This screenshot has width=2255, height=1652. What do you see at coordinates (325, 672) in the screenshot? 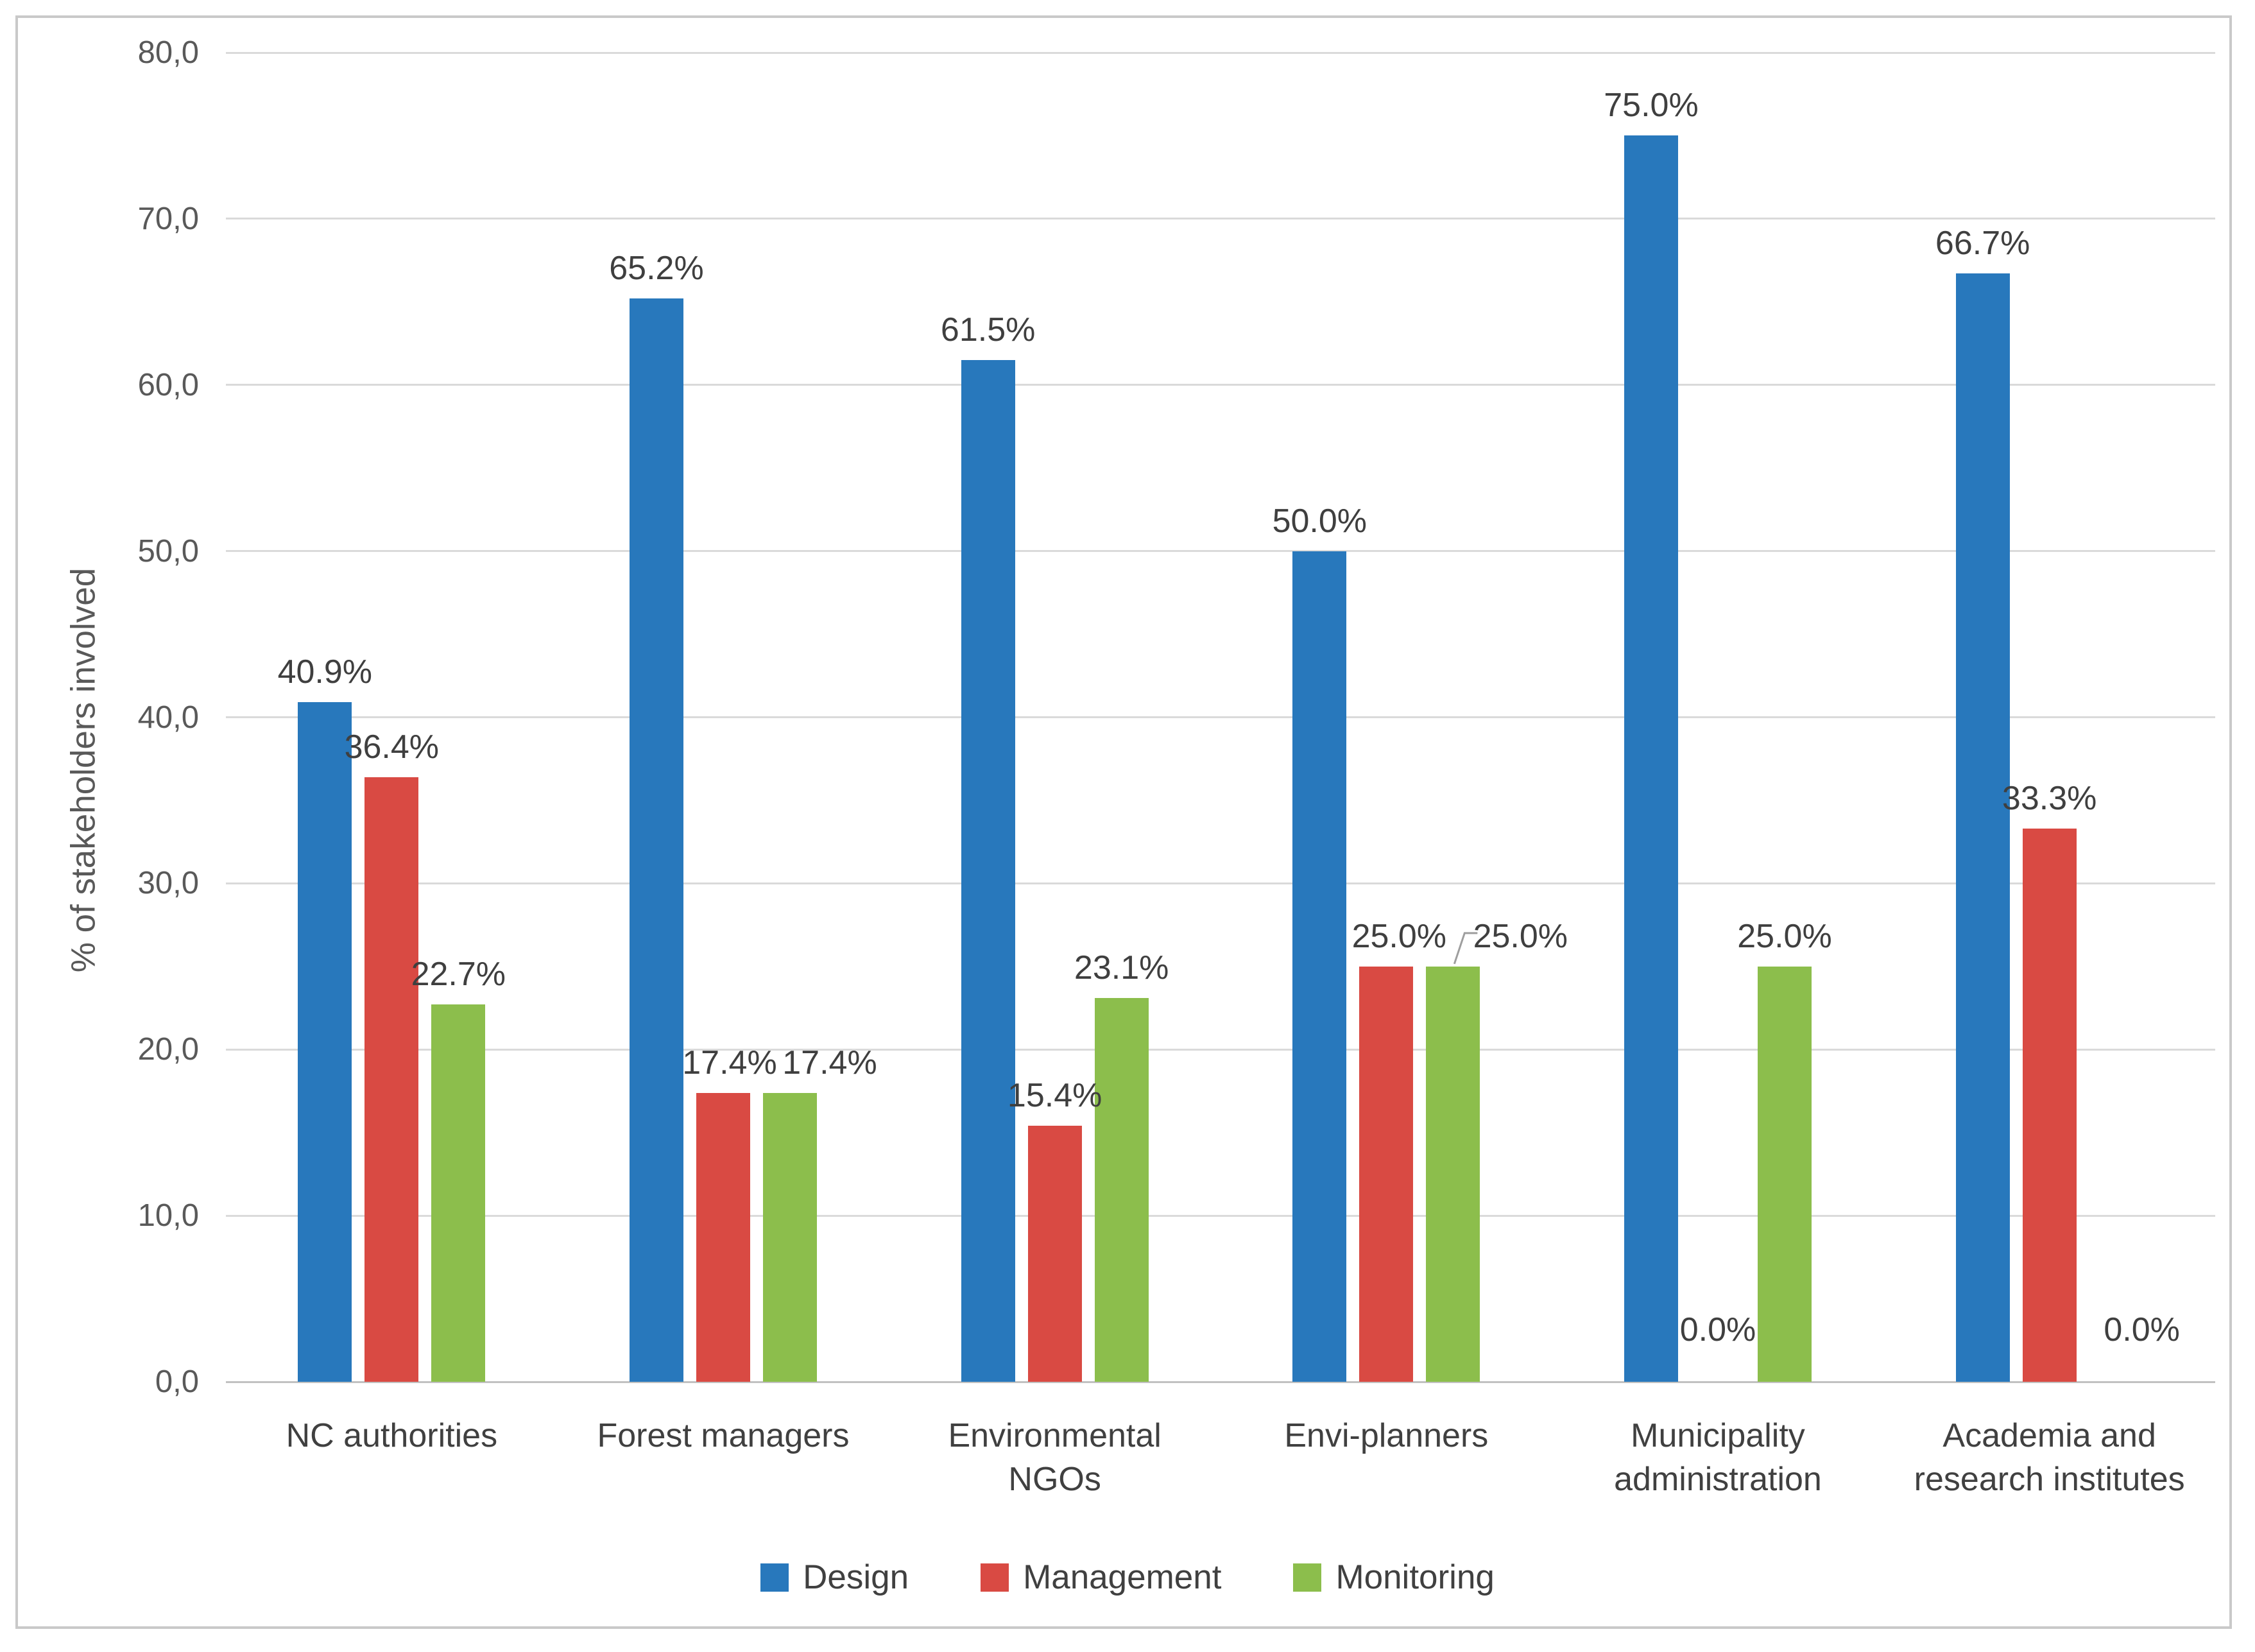
I see `data-label-design-0: 40.9%` at bounding box center [325, 672].